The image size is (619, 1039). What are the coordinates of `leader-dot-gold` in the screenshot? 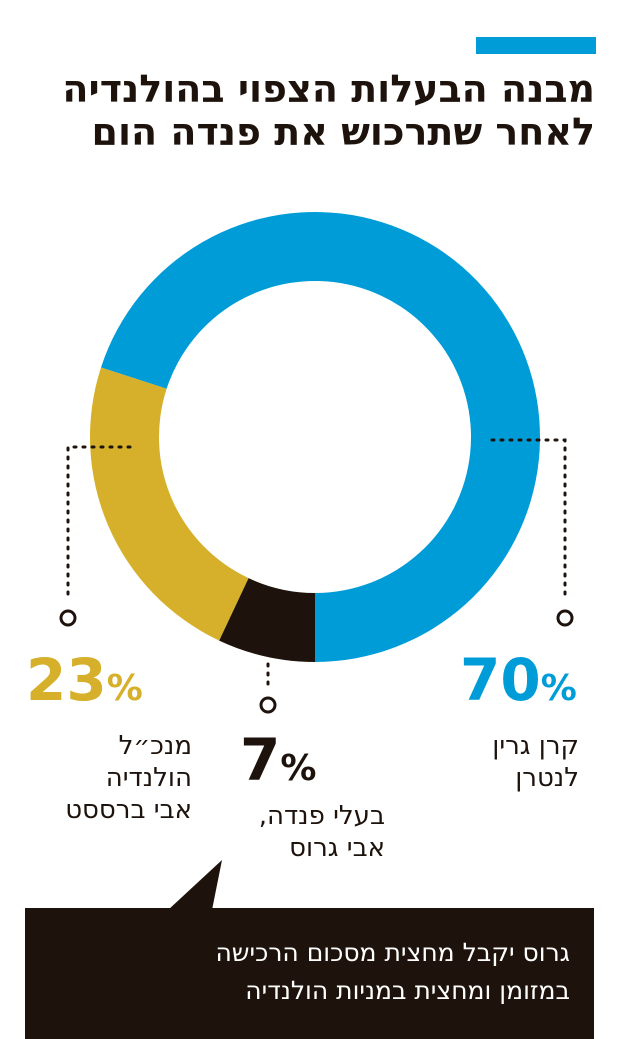 It's located at (68, 618).